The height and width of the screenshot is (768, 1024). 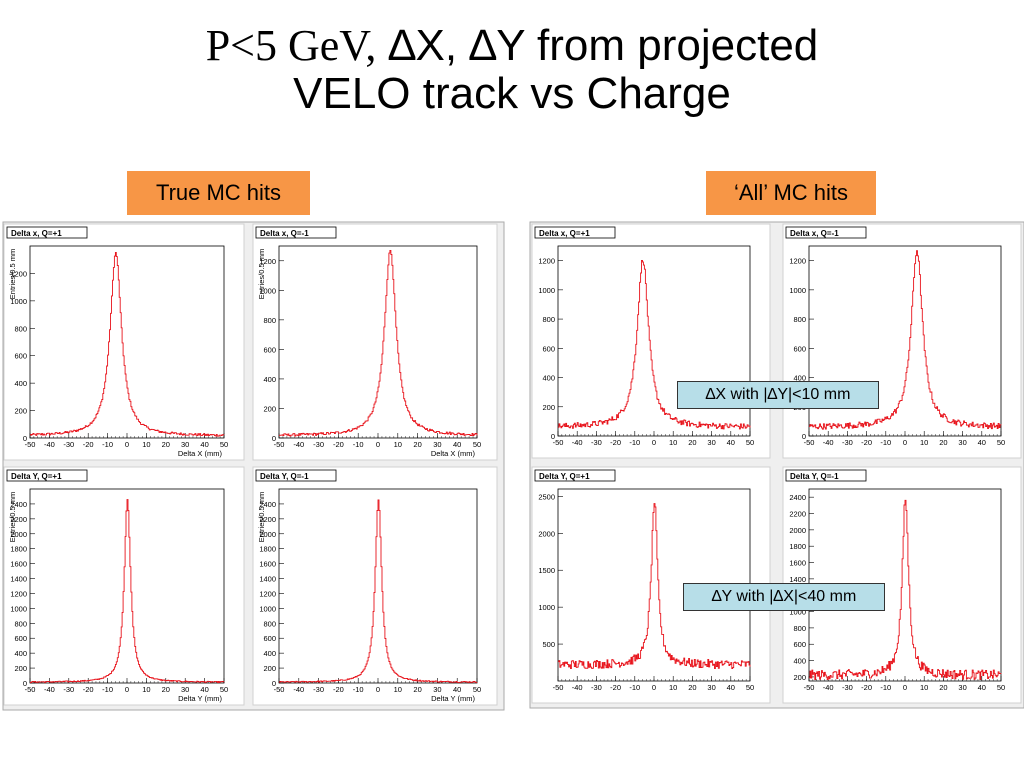 What do you see at coordinates (564, 476) in the screenshot?
I see `panel-title: Delta Y, Q=+1` at bounding box center [564, 476].